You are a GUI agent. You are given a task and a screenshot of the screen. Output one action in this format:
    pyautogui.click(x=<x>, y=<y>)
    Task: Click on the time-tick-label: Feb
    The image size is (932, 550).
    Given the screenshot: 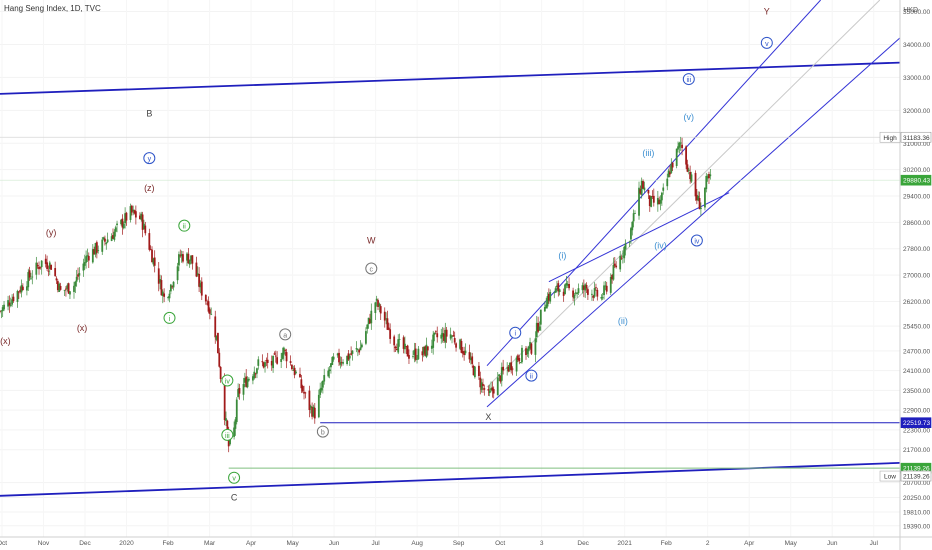 What is the action you would take?
    pyautogui.click(x=168, y=543)
    